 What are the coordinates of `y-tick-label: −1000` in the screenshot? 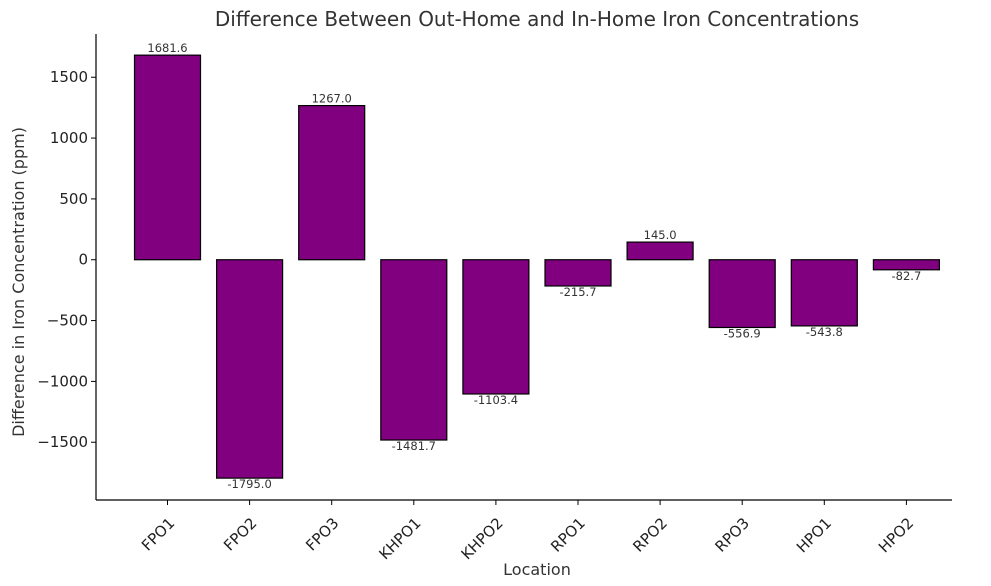 It's located at (62, 381).